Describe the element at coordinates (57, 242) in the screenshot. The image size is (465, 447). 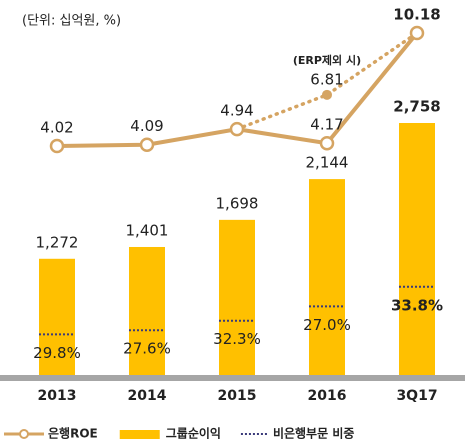
I see `bar-label: 1,272` at that location.